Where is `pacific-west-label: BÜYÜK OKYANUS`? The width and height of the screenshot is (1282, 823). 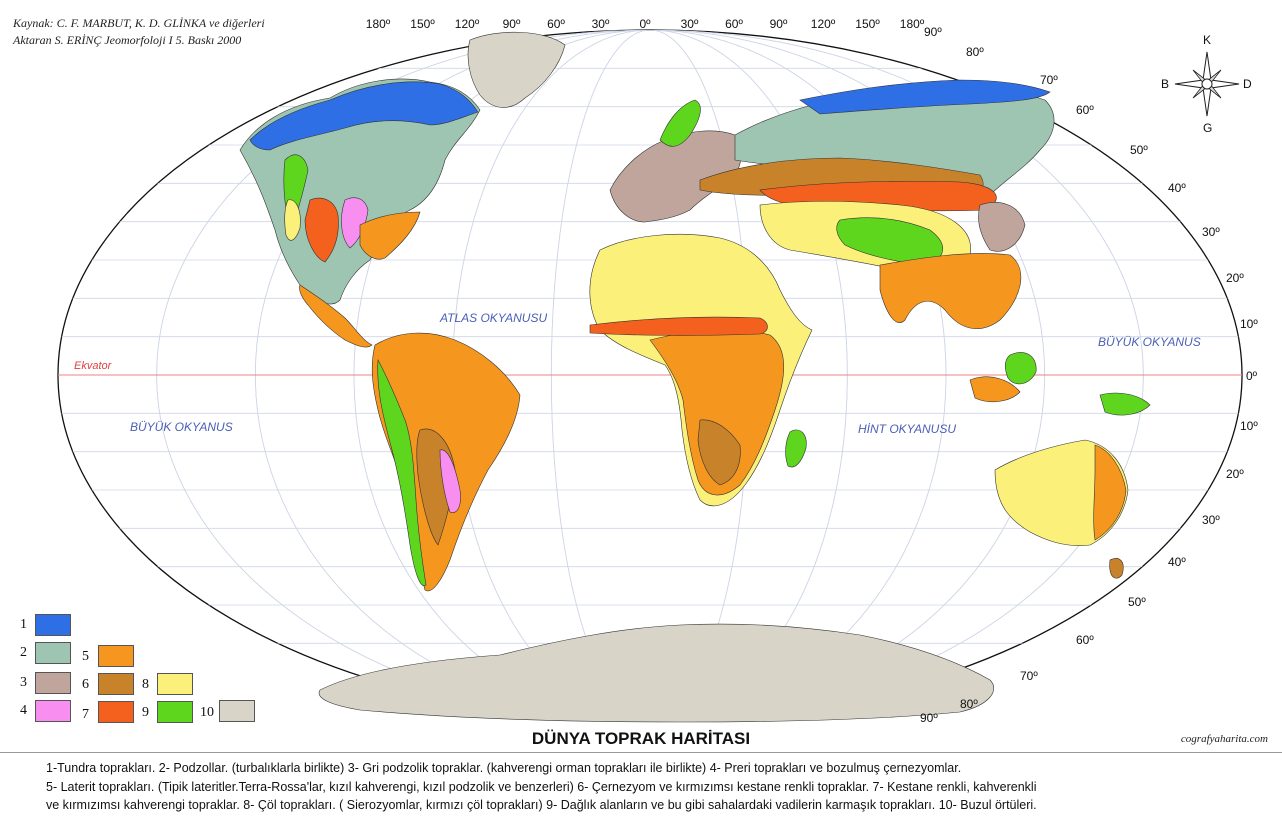
pacific-west-label: BÜYÜK OKYANUS is located at coordinates (181, 427).